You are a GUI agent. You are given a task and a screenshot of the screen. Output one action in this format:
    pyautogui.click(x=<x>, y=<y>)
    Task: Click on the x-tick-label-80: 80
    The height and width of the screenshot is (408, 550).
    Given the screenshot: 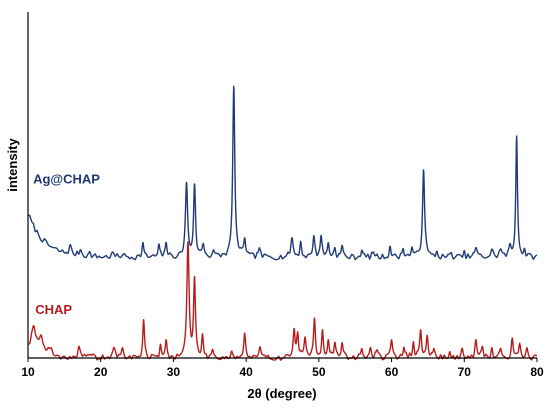 What is the action you would take?
    pyautogui.click(x=537, y=372)
    